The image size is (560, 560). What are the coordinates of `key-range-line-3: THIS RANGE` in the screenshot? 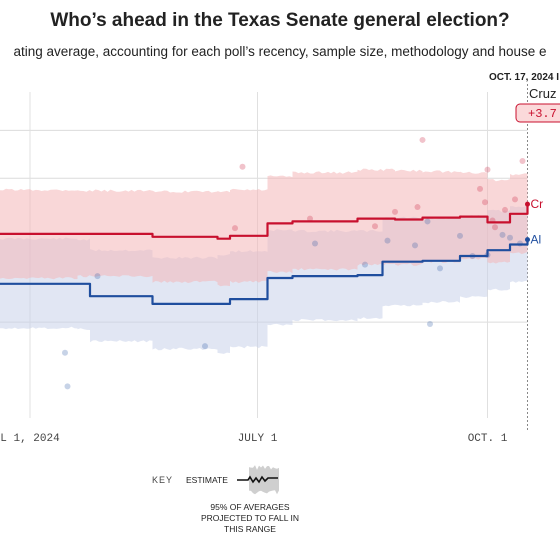 It's located at (250, 529).